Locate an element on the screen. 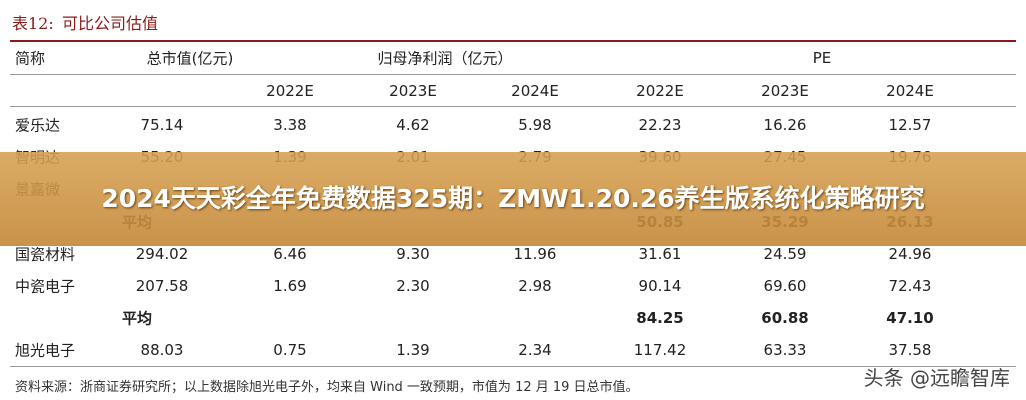 This screenshot has width=1026, height=400. cell: 9.30 is located at coordinates (413, 253).